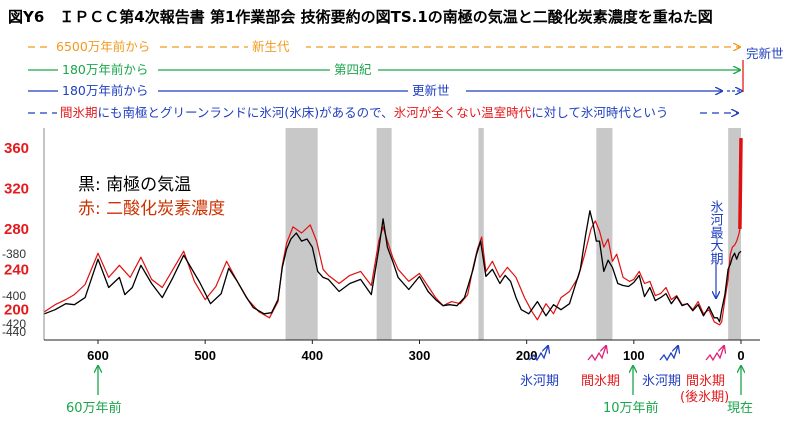 This screenshot has width=800, height=424. I want to click on holocene-marker: 完新世, so click(755, 69).